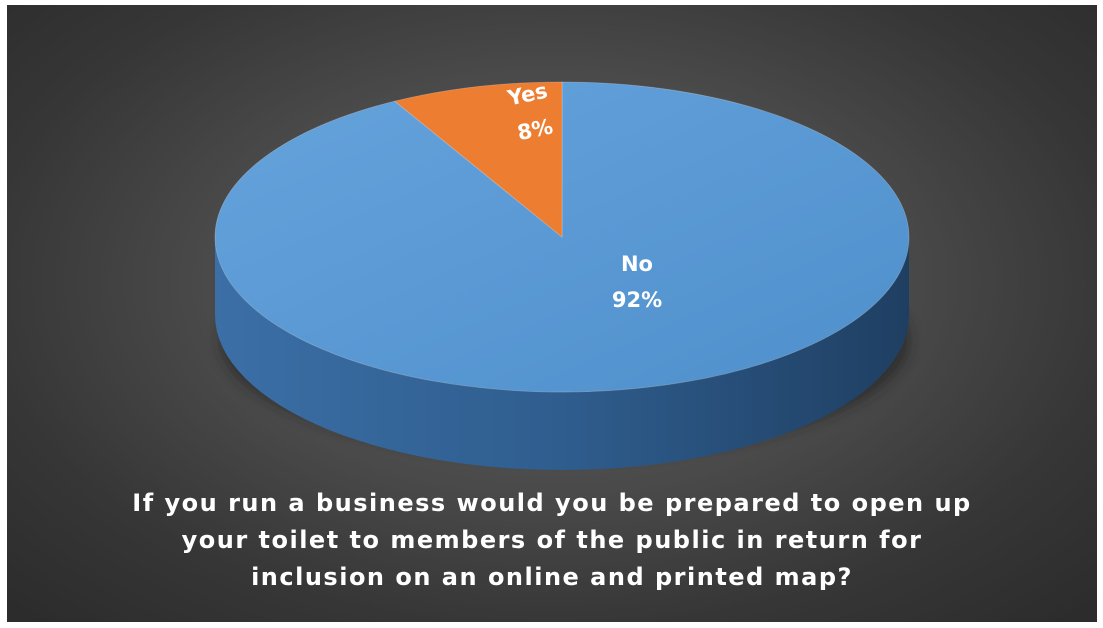 The width and height of the screenshot is (1103, 628). Describe the element at coordinates (478, 159) in the screenshot. I see `pie-slice-yes` at that location.